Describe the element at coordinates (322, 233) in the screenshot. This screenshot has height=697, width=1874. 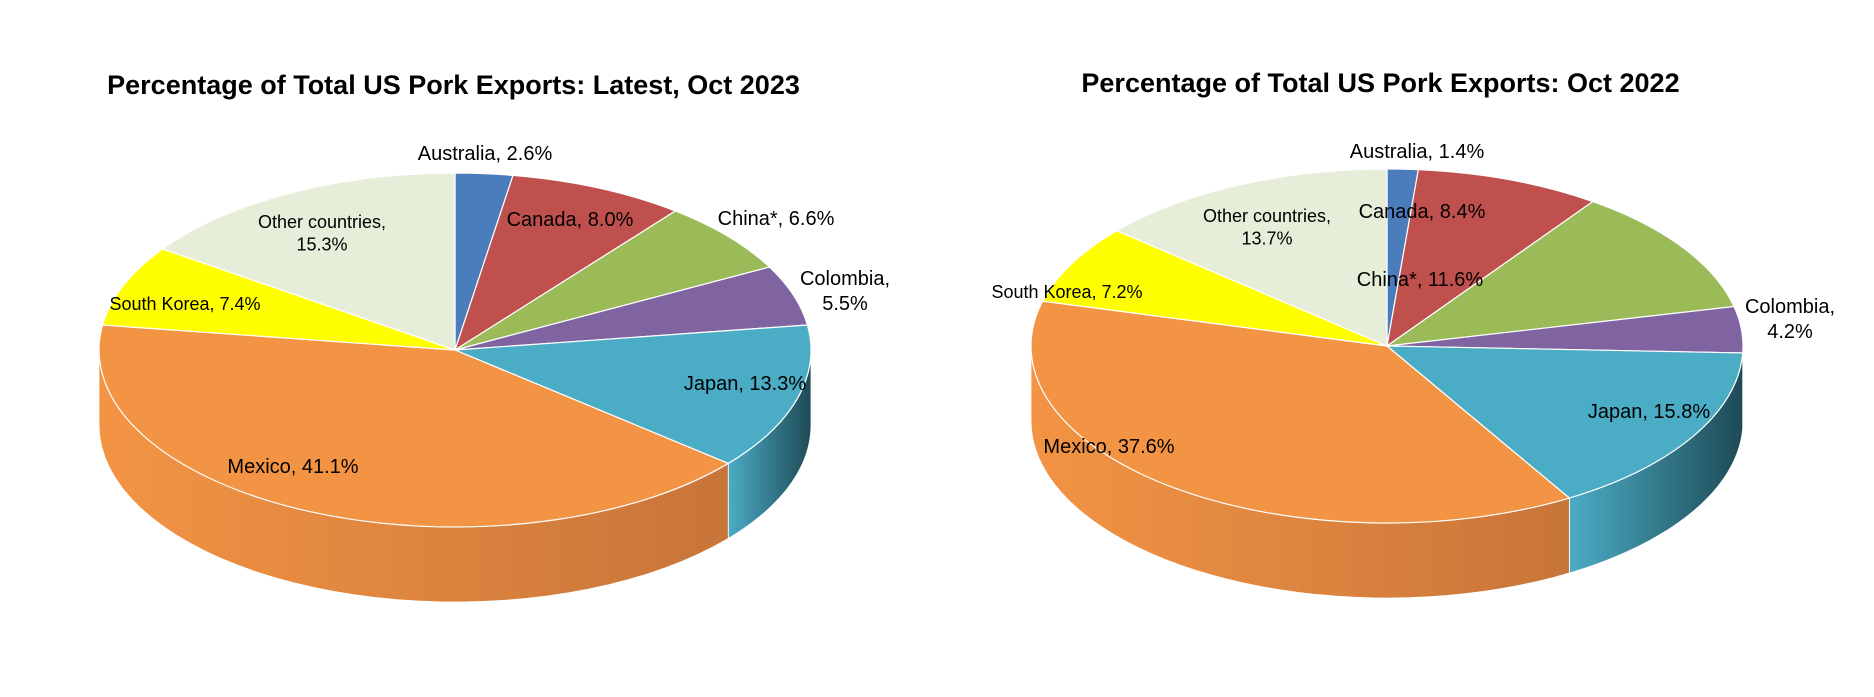
I see `data-label-other-countries: Other countries, 15.3%` at that location.